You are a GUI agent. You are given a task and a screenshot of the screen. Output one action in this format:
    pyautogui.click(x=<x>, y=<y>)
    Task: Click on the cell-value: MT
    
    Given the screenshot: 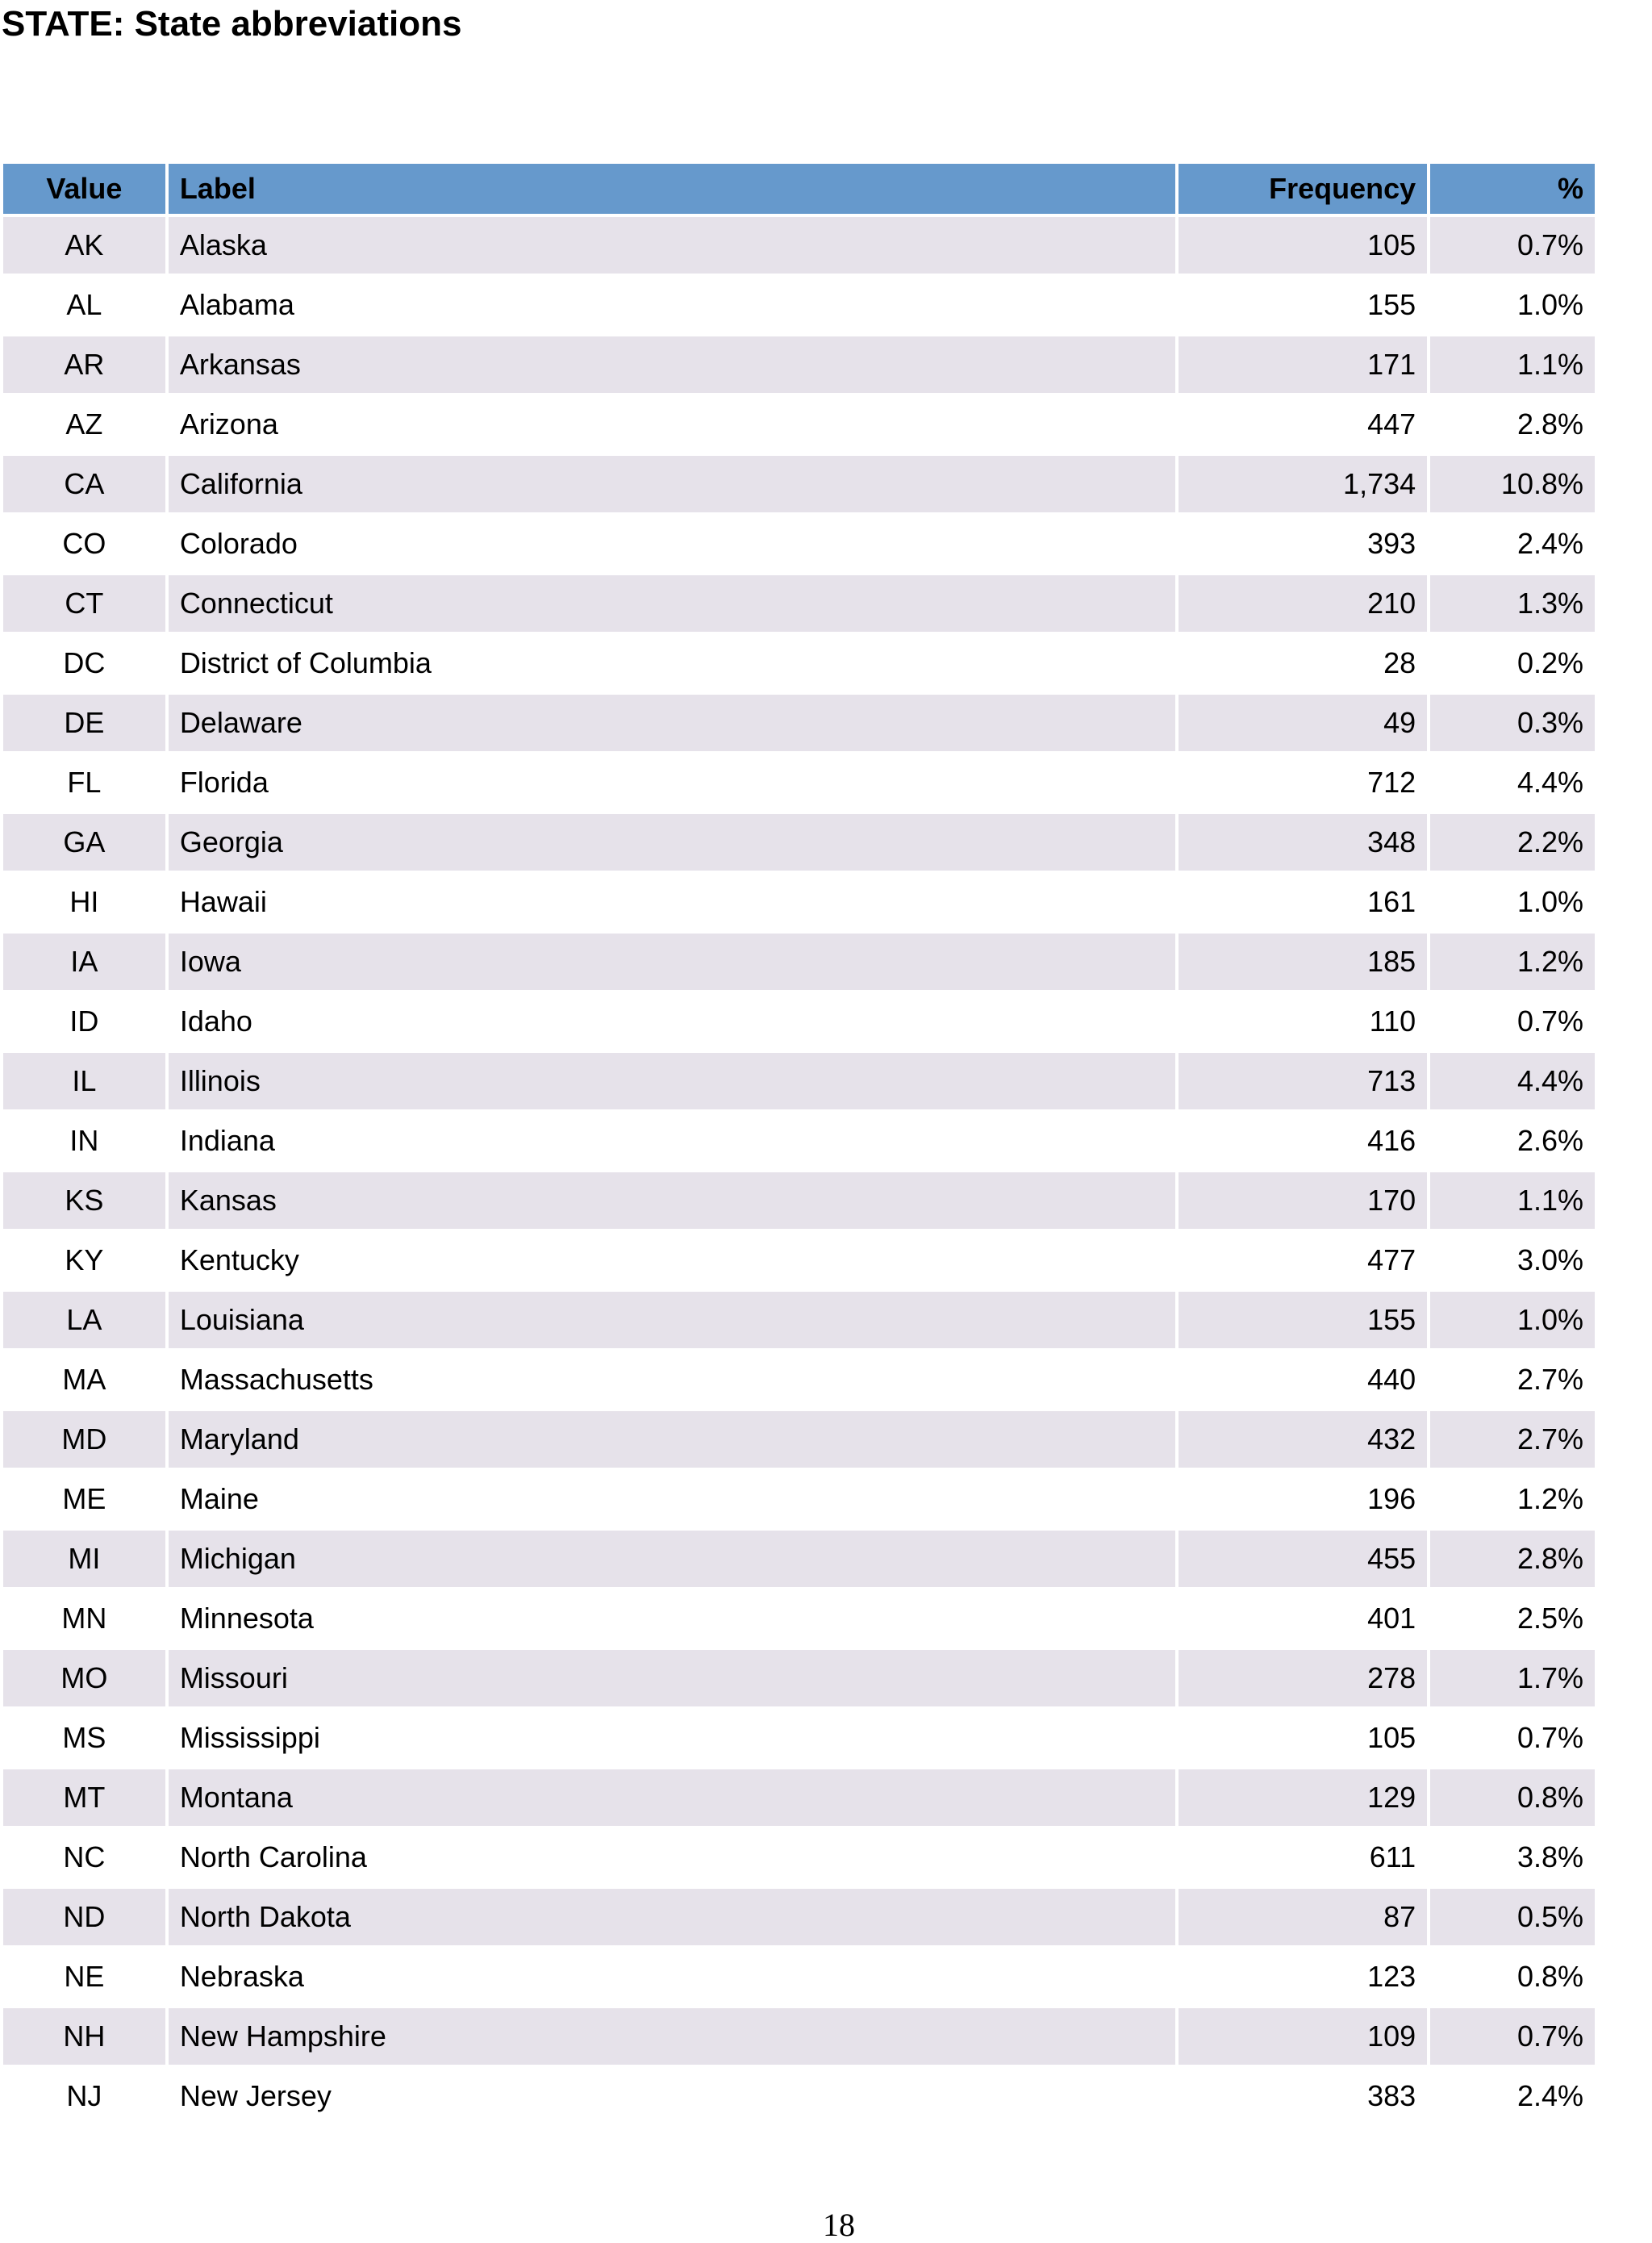 What is the action you would take?
    pyautogui.click(x=84, y=1797)
    